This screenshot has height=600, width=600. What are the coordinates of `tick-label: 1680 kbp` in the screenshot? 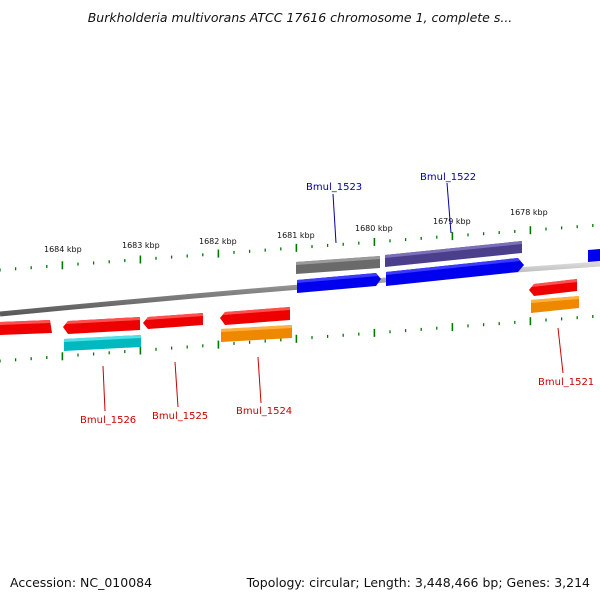 It's located at (374, 228).